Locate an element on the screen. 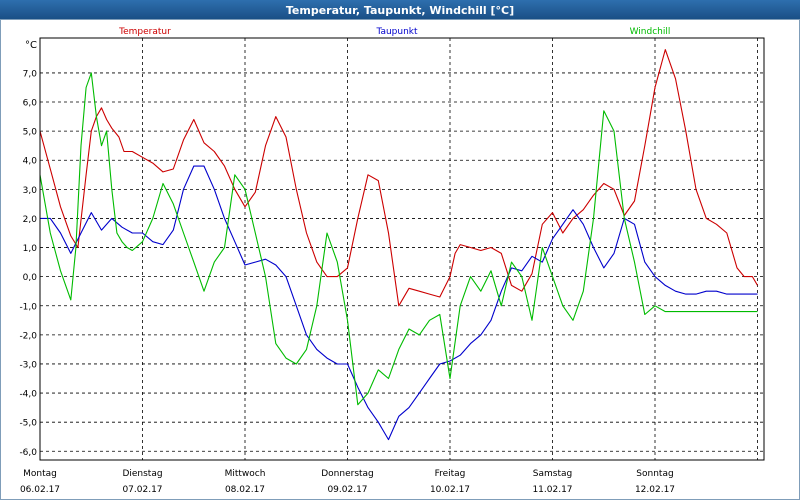  x-tick-day-label: Sonntag is located at coordinates (654, 474).